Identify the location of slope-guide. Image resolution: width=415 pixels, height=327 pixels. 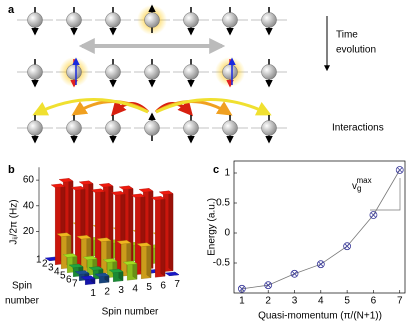
(385, 194).